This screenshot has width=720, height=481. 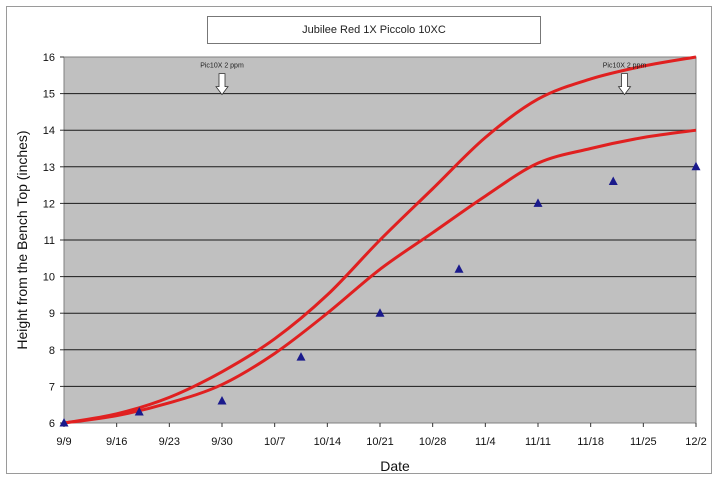 I want to click on y-tick-label: 16, so click(x=49, y=58).